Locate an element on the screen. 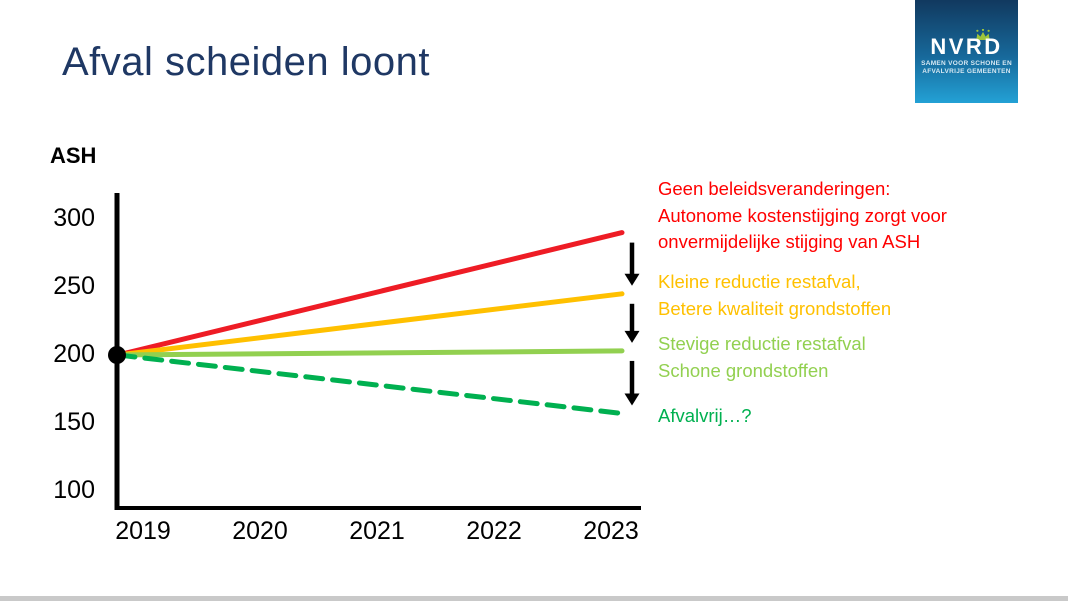 The width and height of the screenshot is (1068, 602). annotation-line: Kleine reductie restafval, is located at coordinates (759, 281).